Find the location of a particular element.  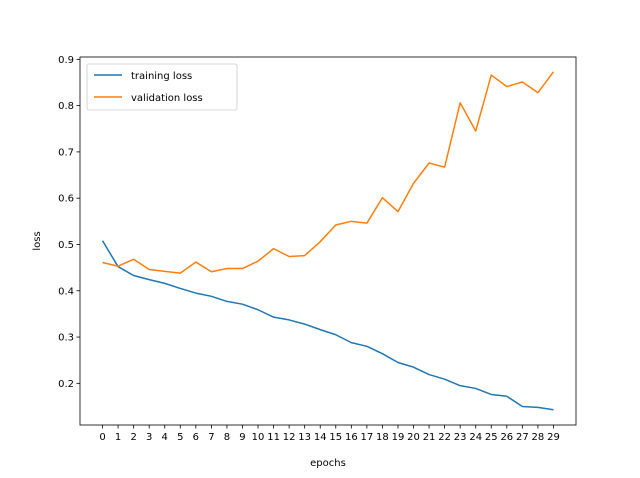

x-tick-label: 17 is located at coordinates (367, 437).